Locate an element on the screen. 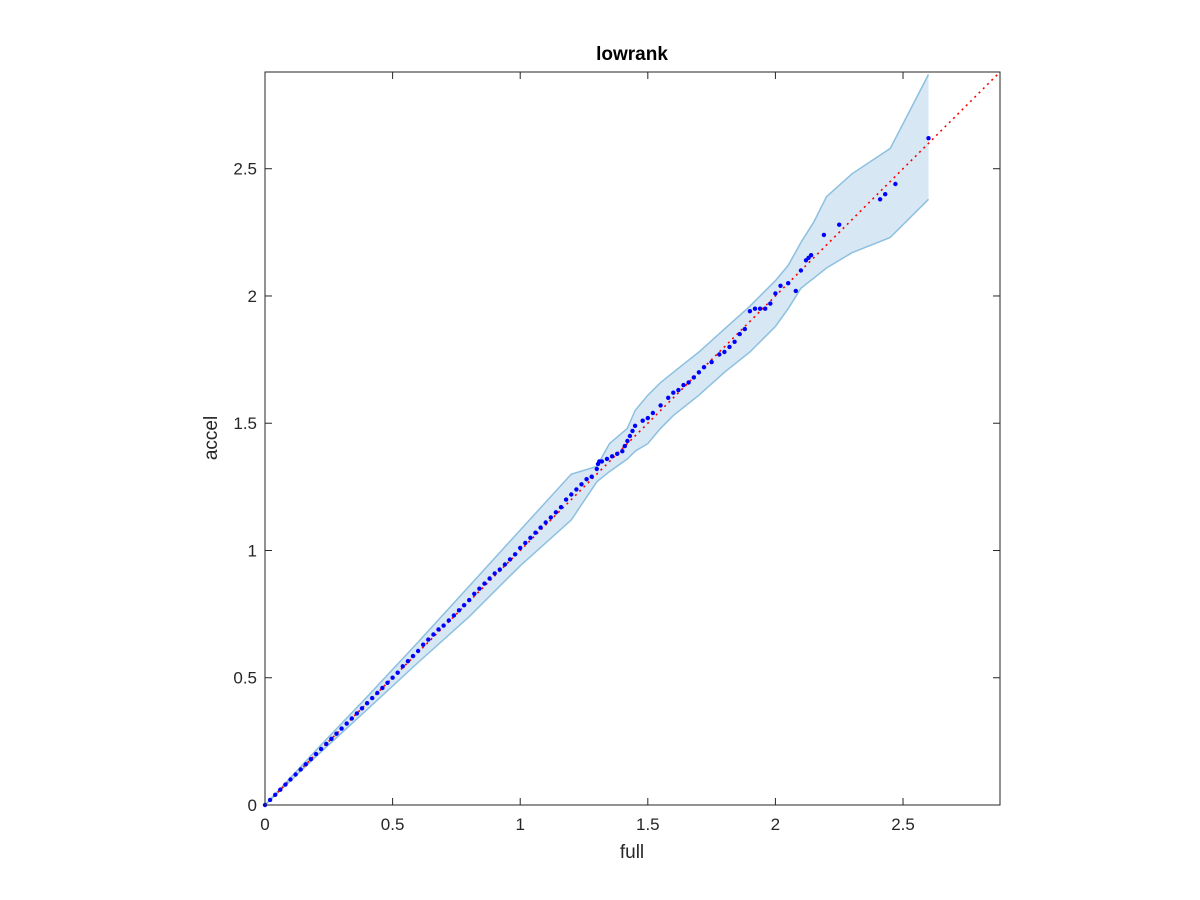  x-axis-label: full is located at coordinates (632, 852).